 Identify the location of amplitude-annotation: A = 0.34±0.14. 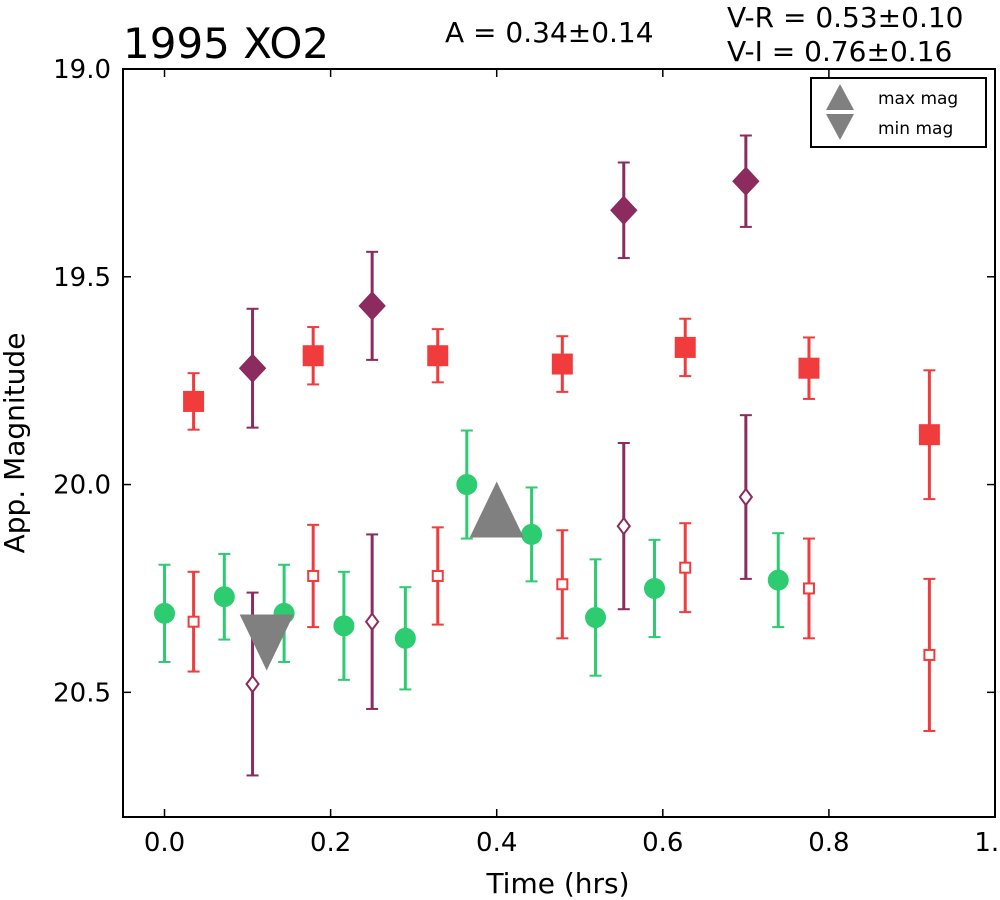
(549, 32).